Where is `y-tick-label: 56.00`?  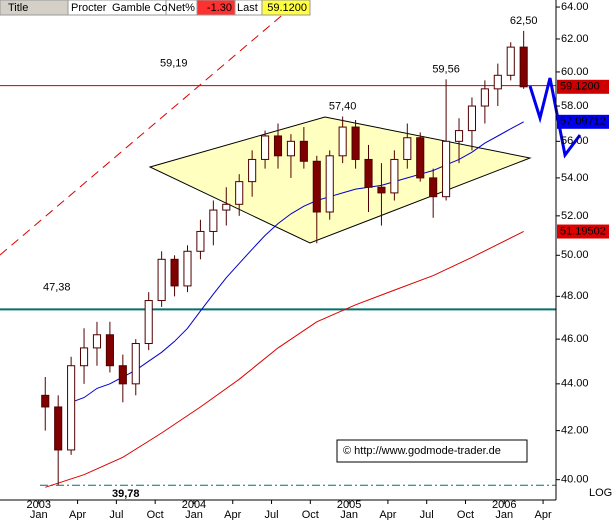
y-tick-label: 56.00 is located at coordinates (575, 141).